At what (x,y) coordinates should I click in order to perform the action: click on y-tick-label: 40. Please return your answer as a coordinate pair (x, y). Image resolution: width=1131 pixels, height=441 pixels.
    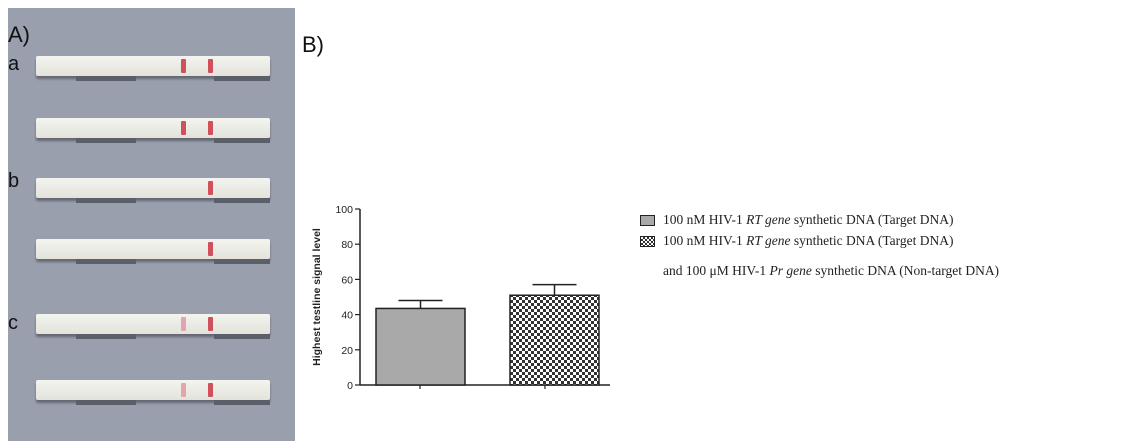
    Looking at the image, I should click on (347, 316).